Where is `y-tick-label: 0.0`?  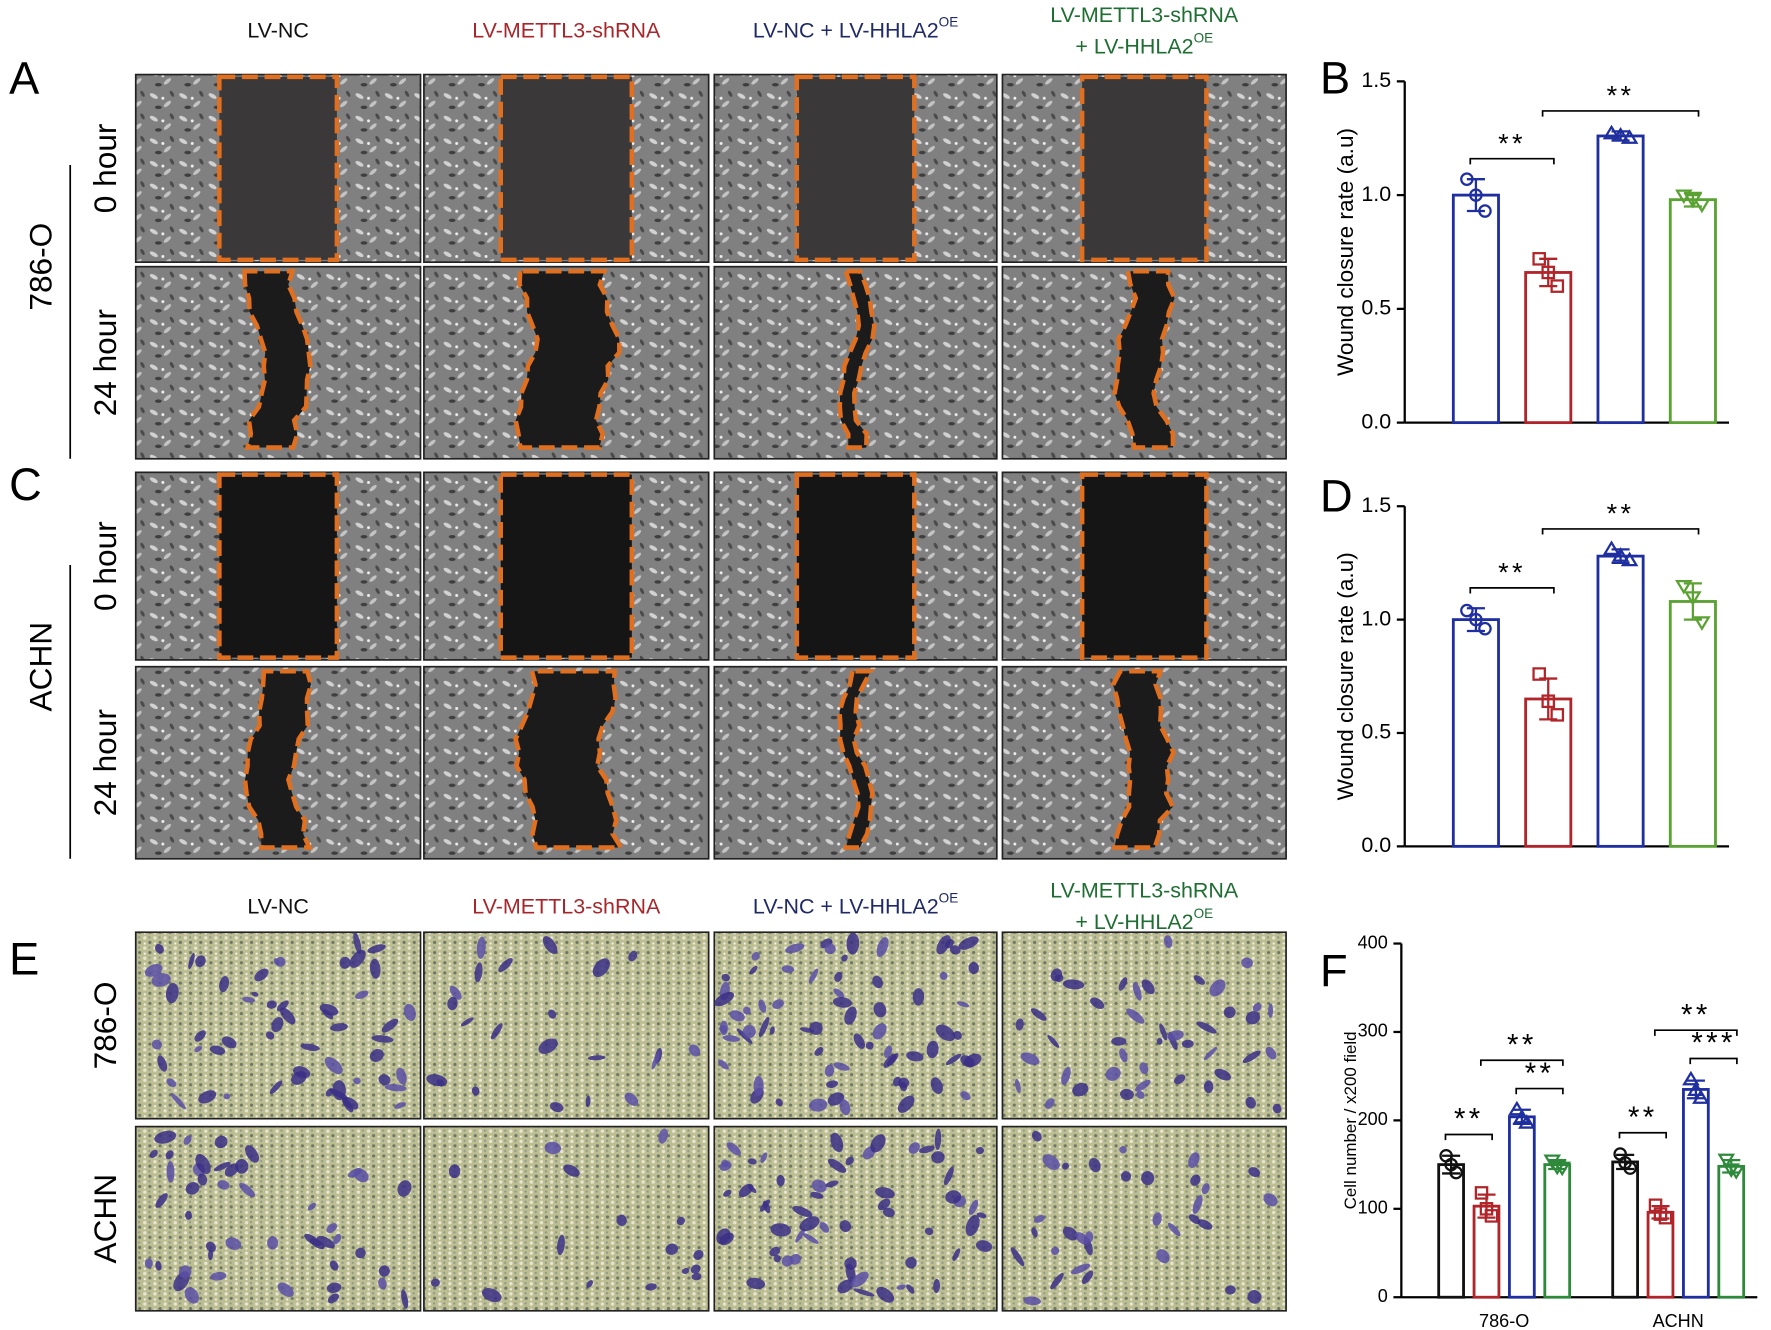 y-tick-label: 0.0 is located at coordinates (1376, 845).